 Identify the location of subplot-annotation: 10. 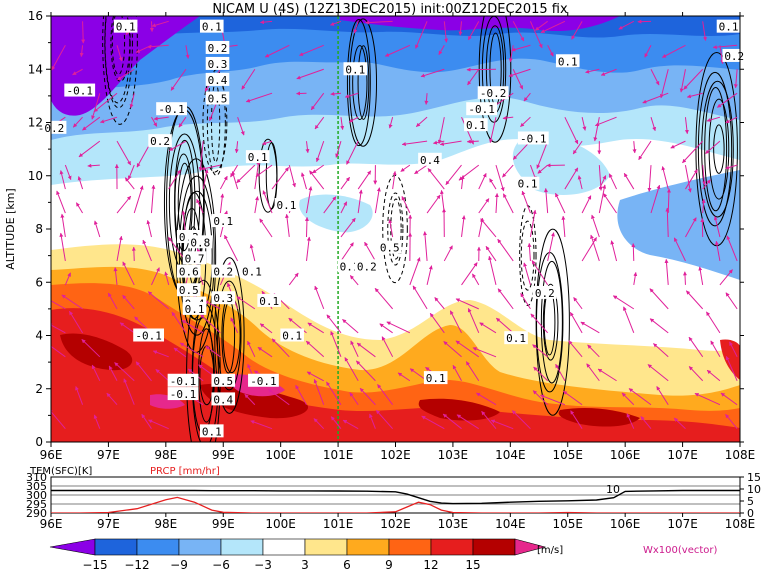
(613, 489).